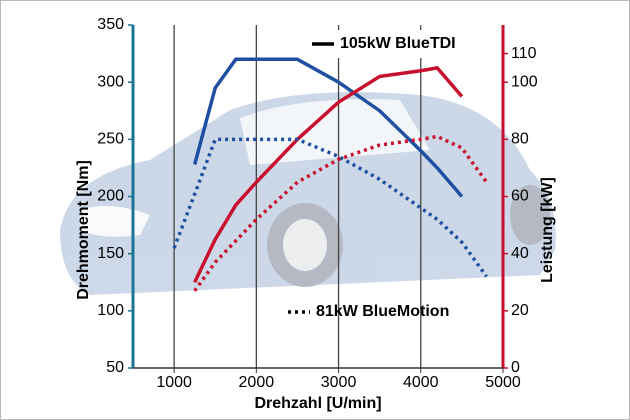 The height and width of the screenshot is (420, 630). What do you see at coordinates (110, 253) in the screenshot?
I see `y-tick-label: 150` at bounding box center [110, 253].